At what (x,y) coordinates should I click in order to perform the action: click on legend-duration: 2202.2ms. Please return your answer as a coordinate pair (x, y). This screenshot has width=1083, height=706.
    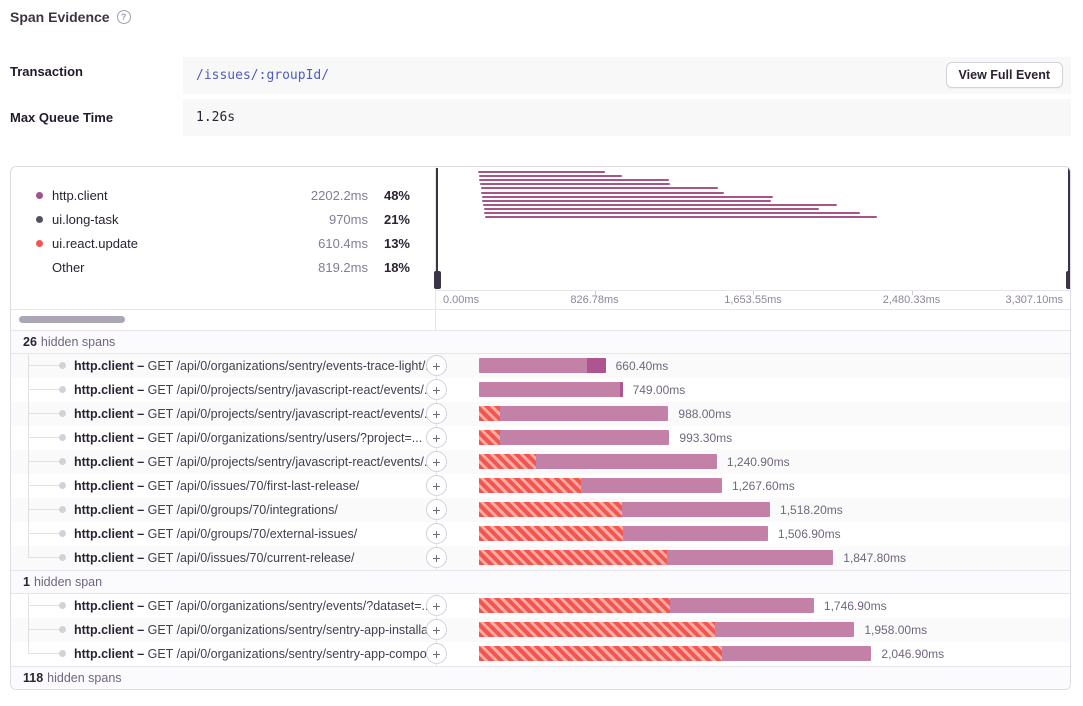
    Looking at the image, I should click on (339, 195).